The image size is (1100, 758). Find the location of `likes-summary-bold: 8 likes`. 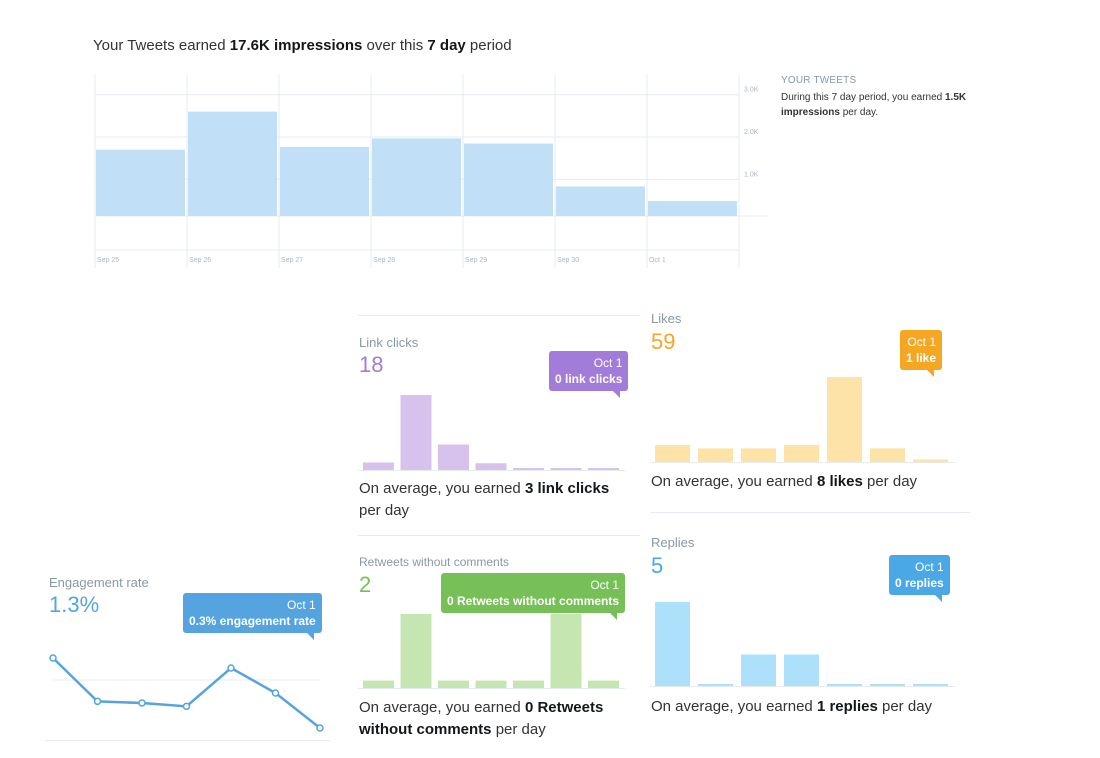

likes-summary-bold: 8 likes is located at coordinates (839, 481).